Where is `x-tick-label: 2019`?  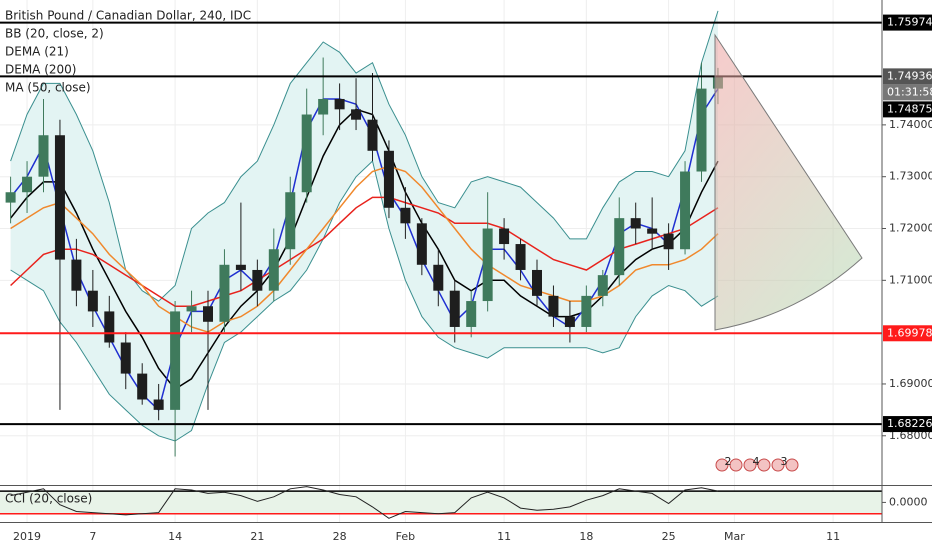 x-tick-label: 2019 is located at coordinates (27, 536).